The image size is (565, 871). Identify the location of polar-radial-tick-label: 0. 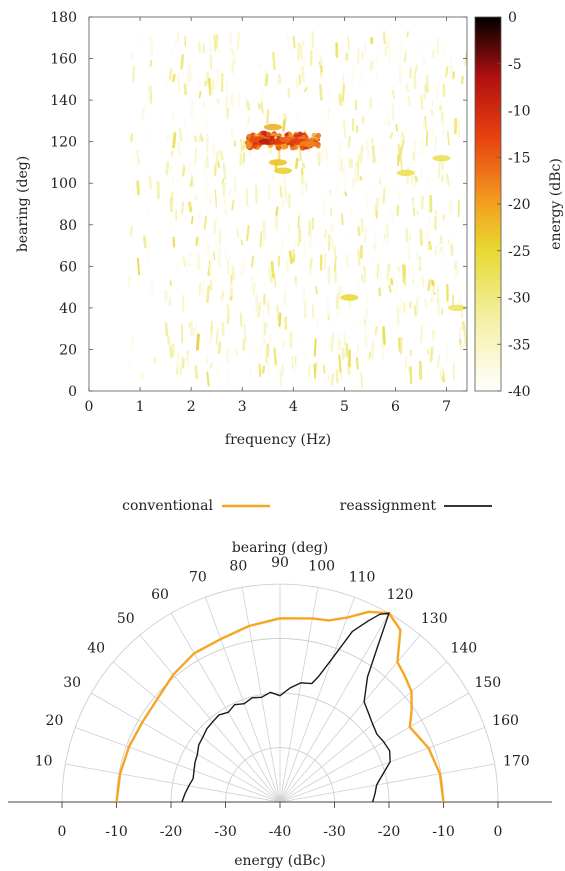
(62, 832).